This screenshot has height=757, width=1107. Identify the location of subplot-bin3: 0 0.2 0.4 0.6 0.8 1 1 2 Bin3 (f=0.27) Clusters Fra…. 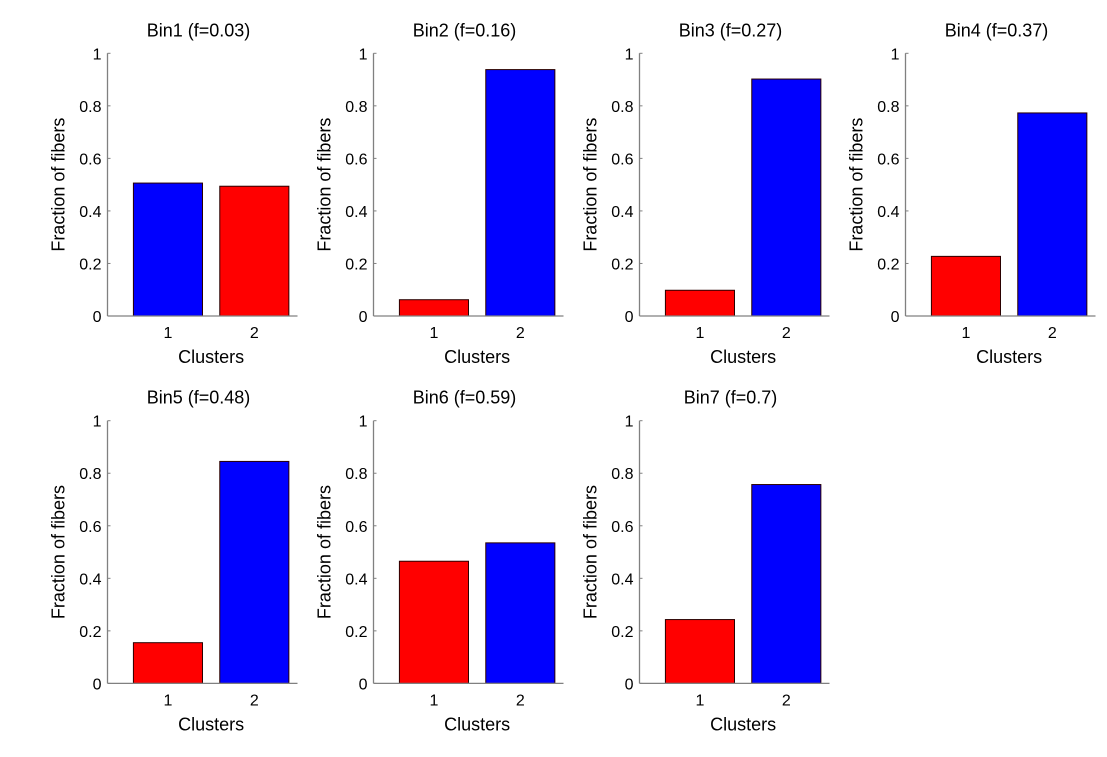
(705, 193).